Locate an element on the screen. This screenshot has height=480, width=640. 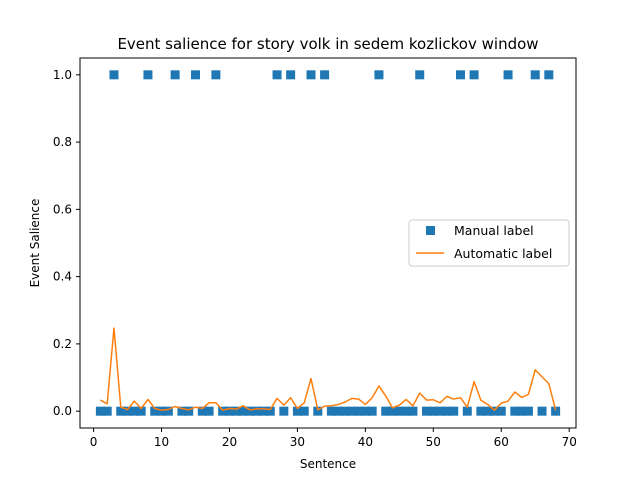
legend-box is located at coordinates (489, 243).